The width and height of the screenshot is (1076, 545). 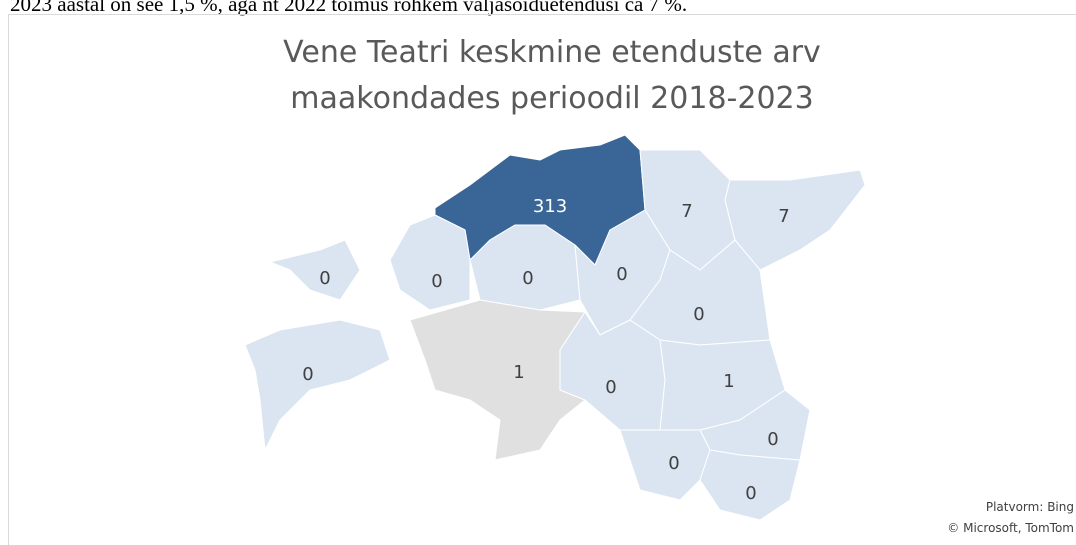 What do you see at coordinates (1010, 528) in the screenshot?
I see `attribution: © Microsoft, TomTom` at bounding box center [1010, 528].